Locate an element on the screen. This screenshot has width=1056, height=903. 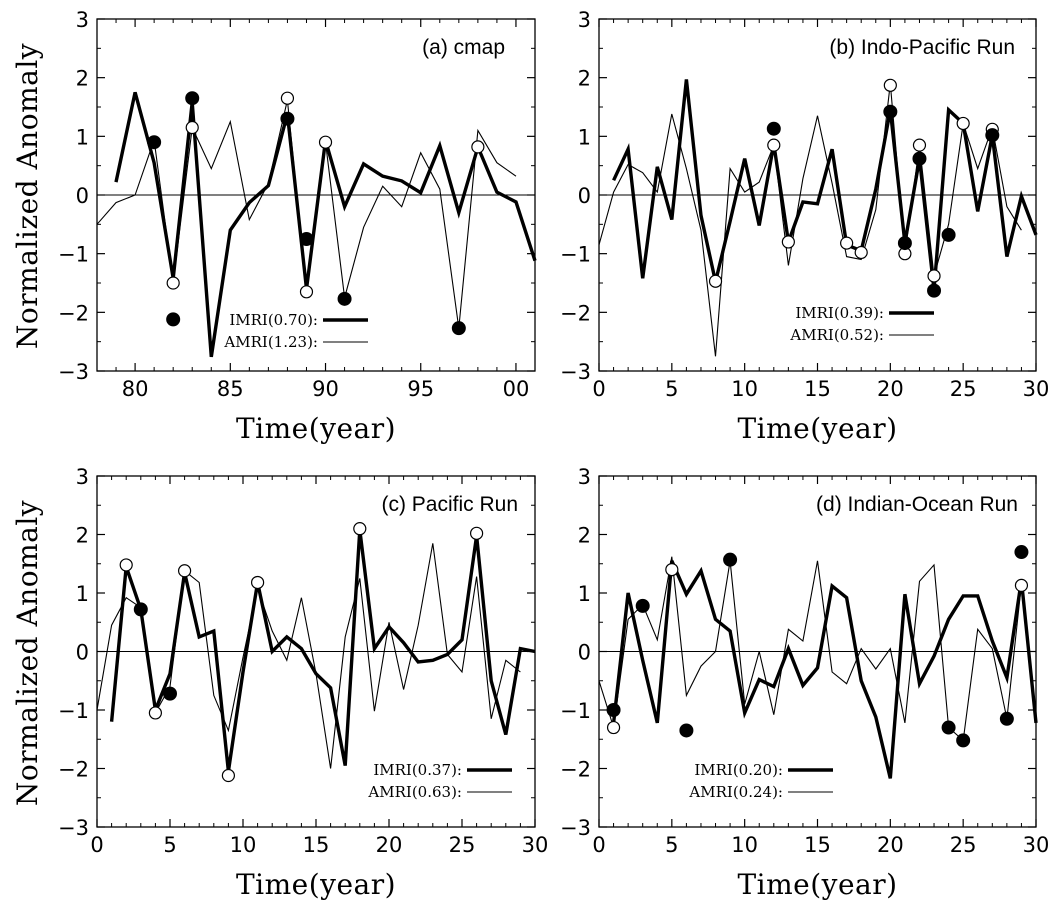
y-axis-label-top: Normalized Anomaly is located at coordinates (27, 196).